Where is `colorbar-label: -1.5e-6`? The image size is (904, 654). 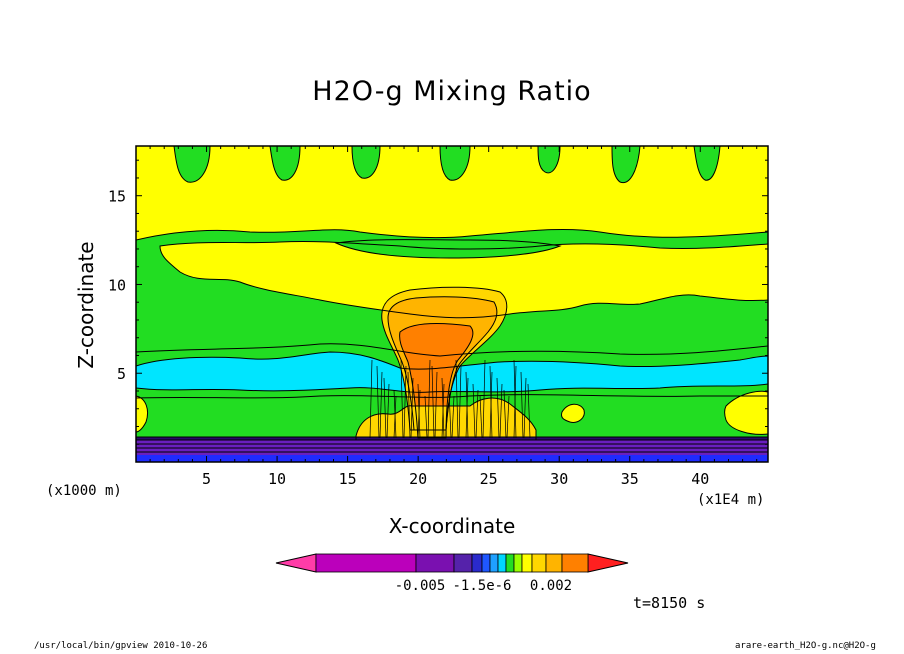
colorbar-label: -1.5e-6 is located at coordinates (481, 586).